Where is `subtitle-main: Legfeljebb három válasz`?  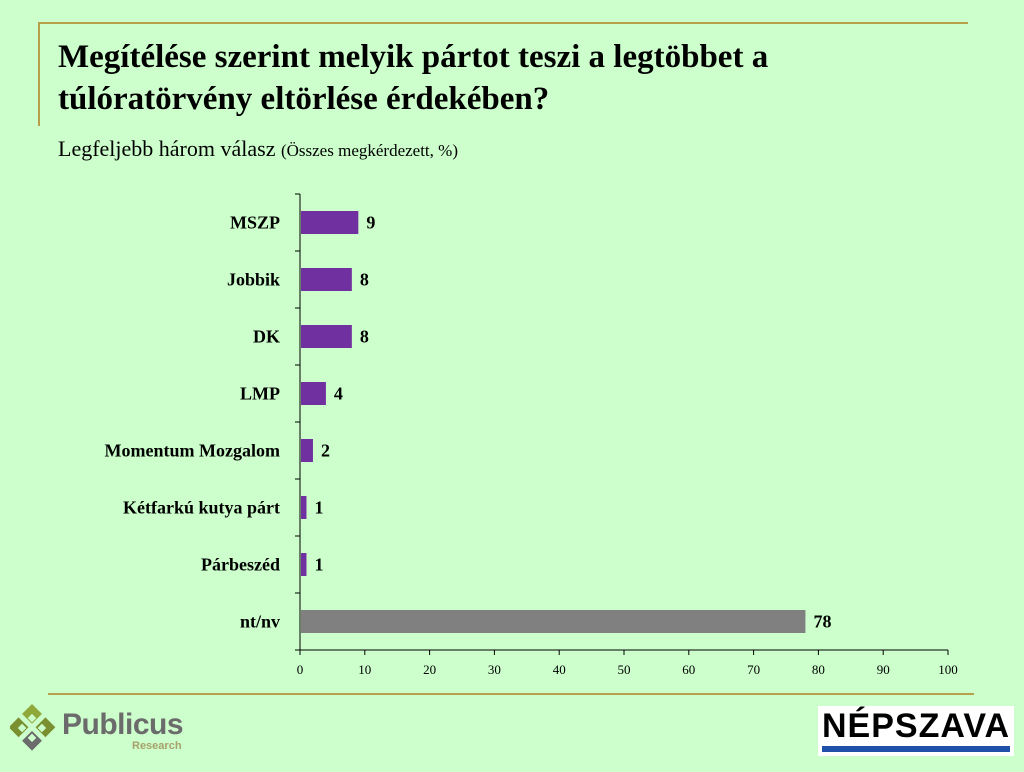 subtitle-main: Legfeljebb három válasz is located at coordinates (167, 148).